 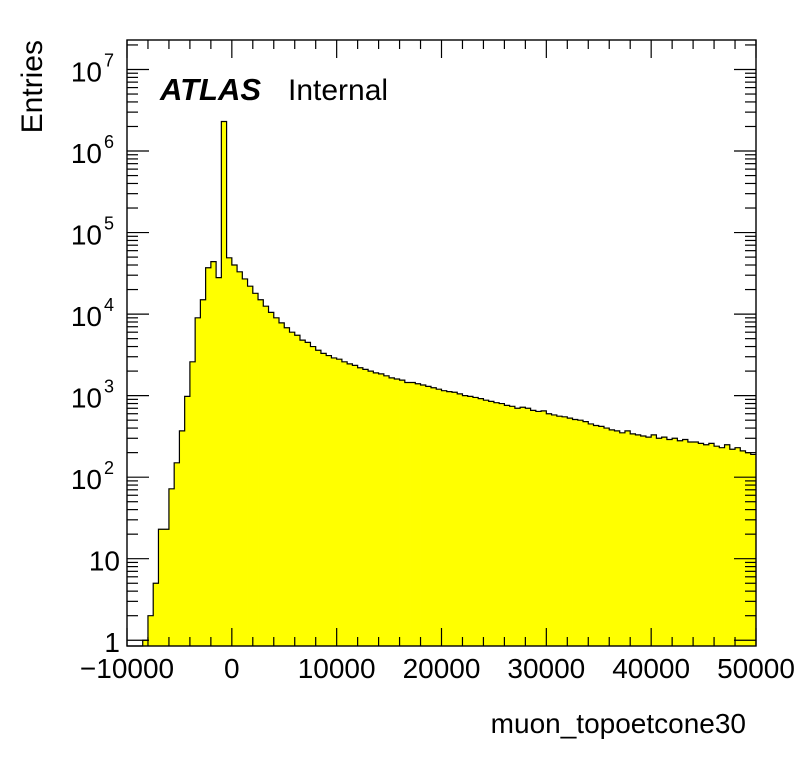 I want to click on y-tick-label-exponent: 3, so click(x=109, y=387).